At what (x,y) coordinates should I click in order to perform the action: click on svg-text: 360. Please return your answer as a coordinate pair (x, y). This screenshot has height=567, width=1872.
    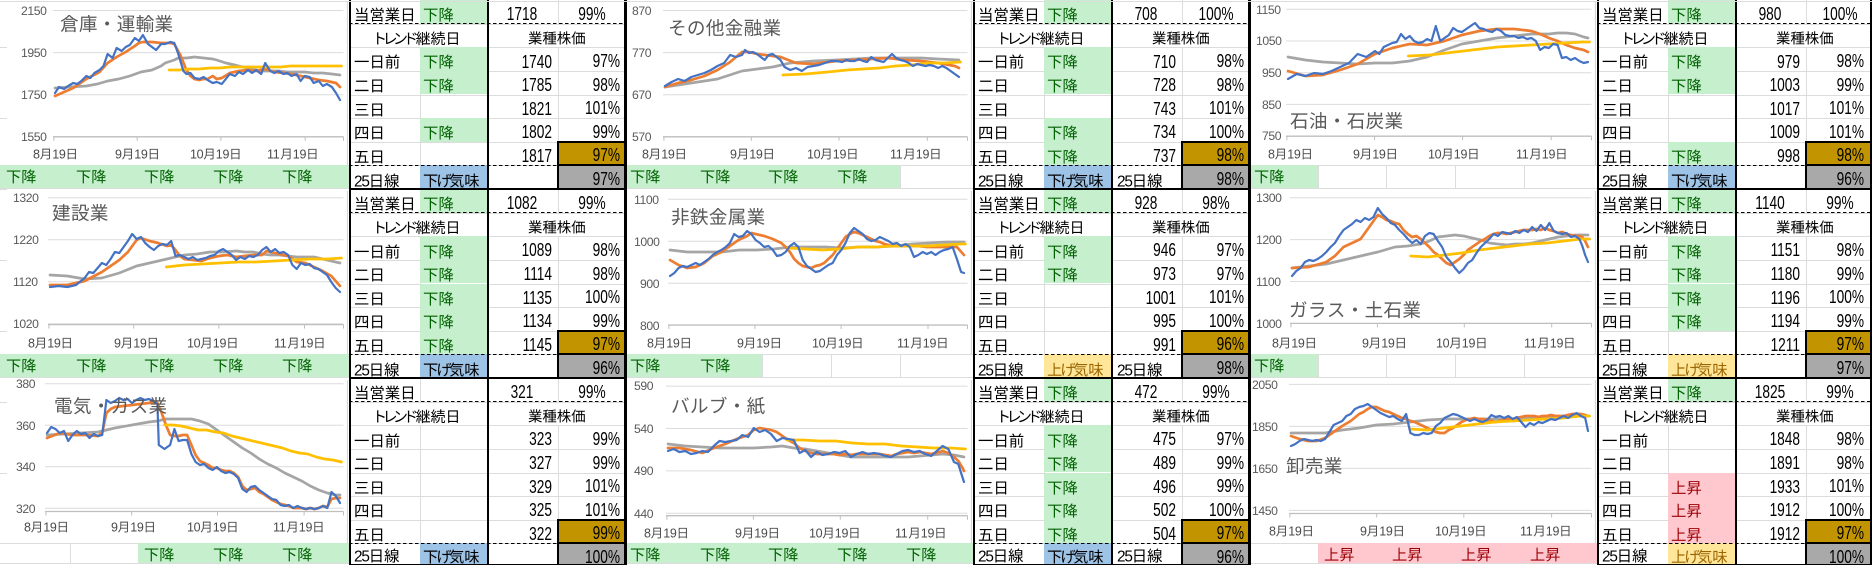
    Looking at the image, I should click on (26, 426).